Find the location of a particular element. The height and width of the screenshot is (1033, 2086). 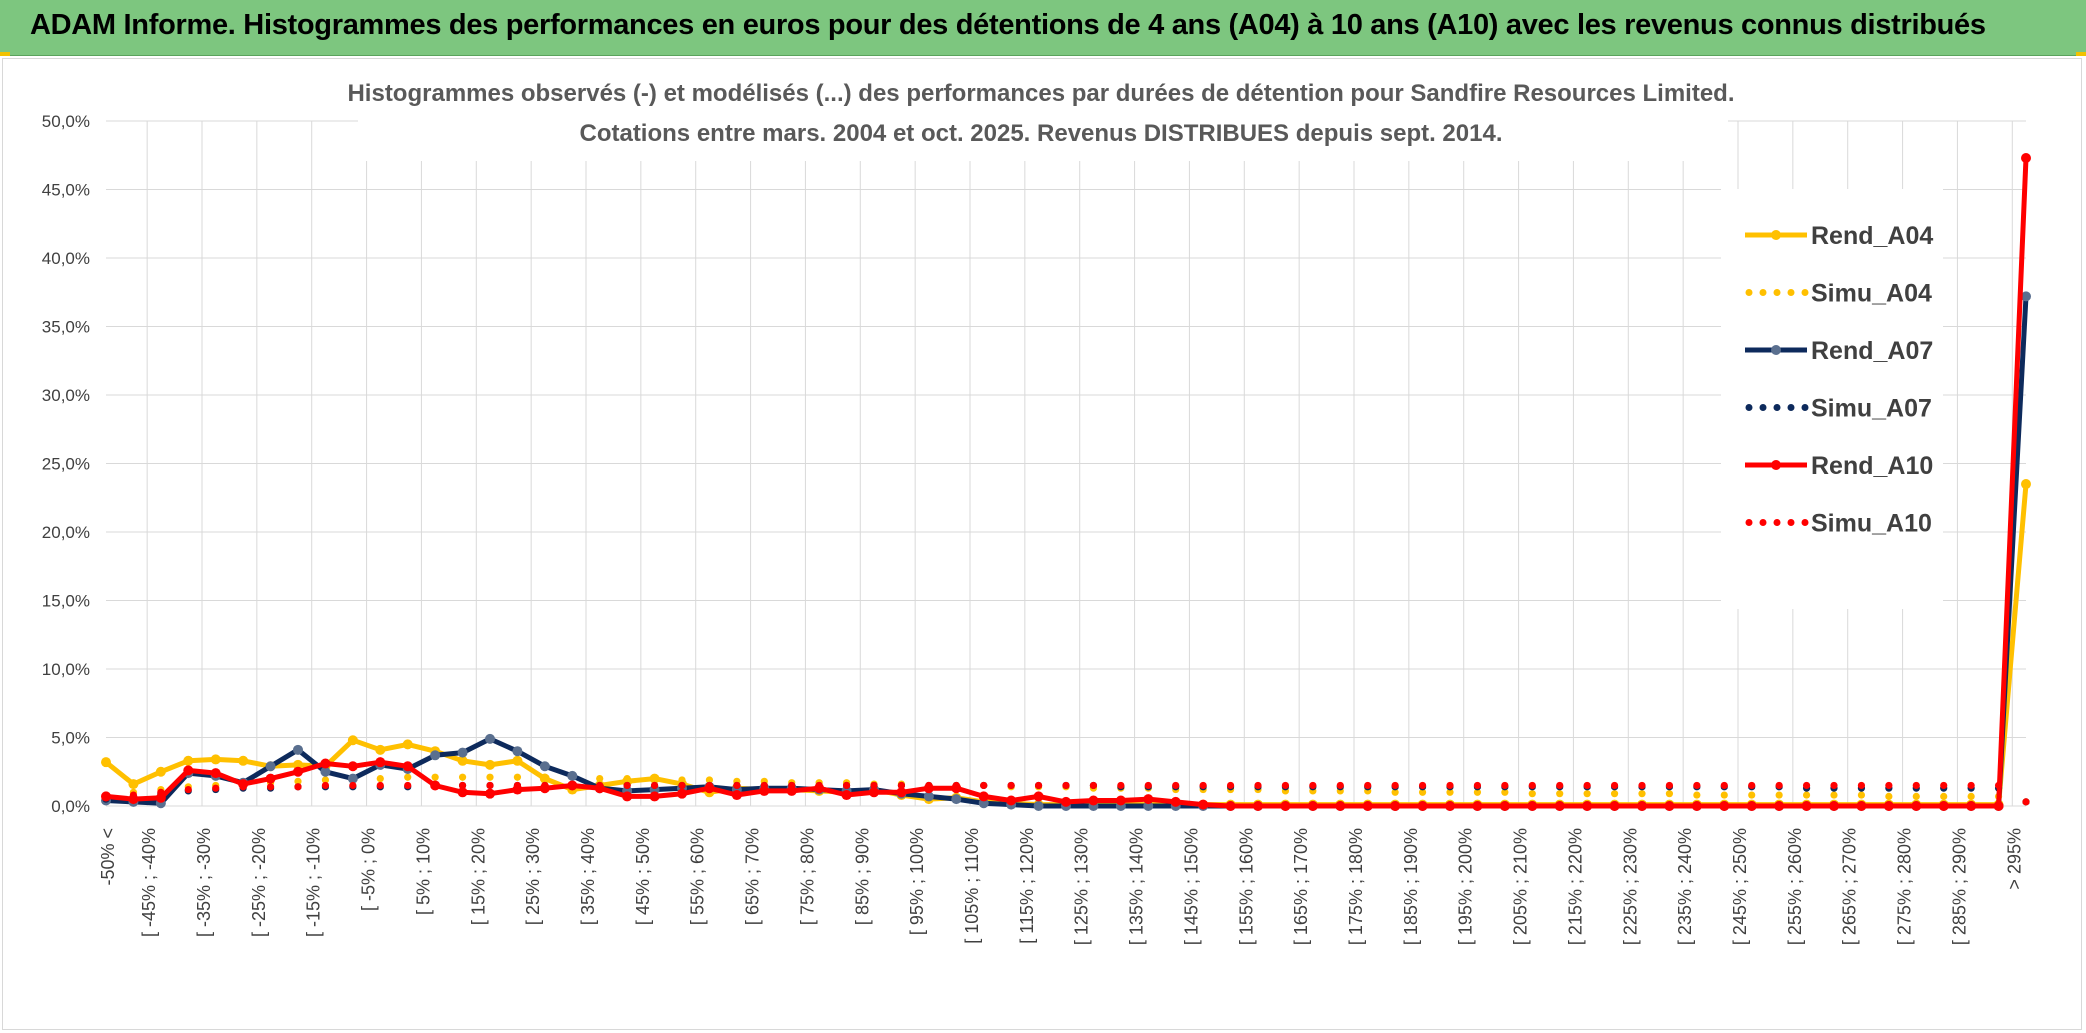

legend-label-Simu_A04: Simu_A04 is located at coordinates (1871, 294).